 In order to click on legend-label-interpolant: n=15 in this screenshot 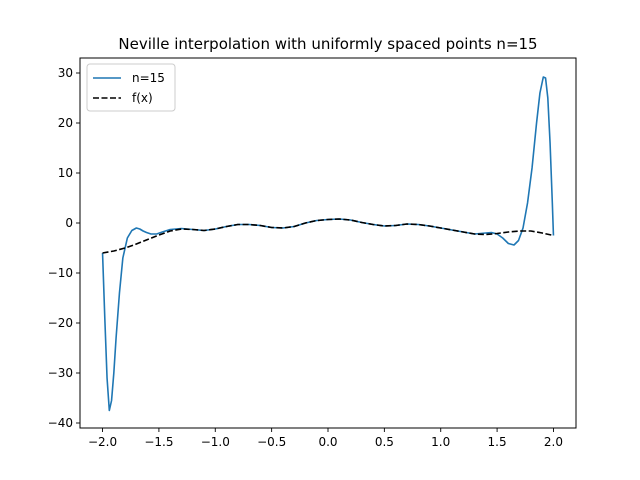, I will do `click(148, 78)`.